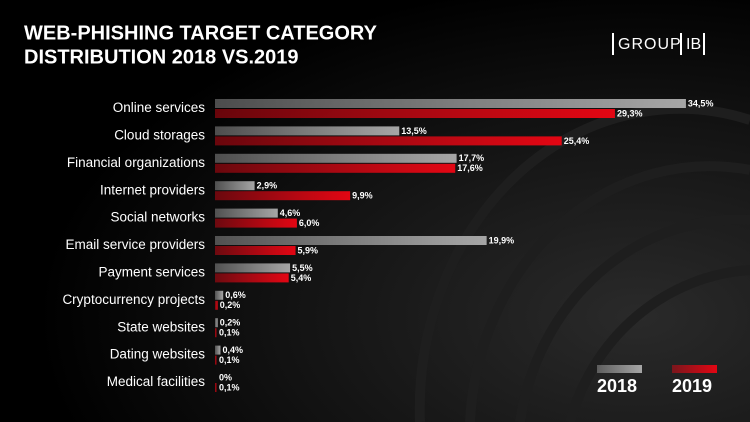 The width and height of the screenshot is (750, 422). Describe the element at coordinates (617, 386) in the screenshot. I see `legend-label: 2018` at that location.